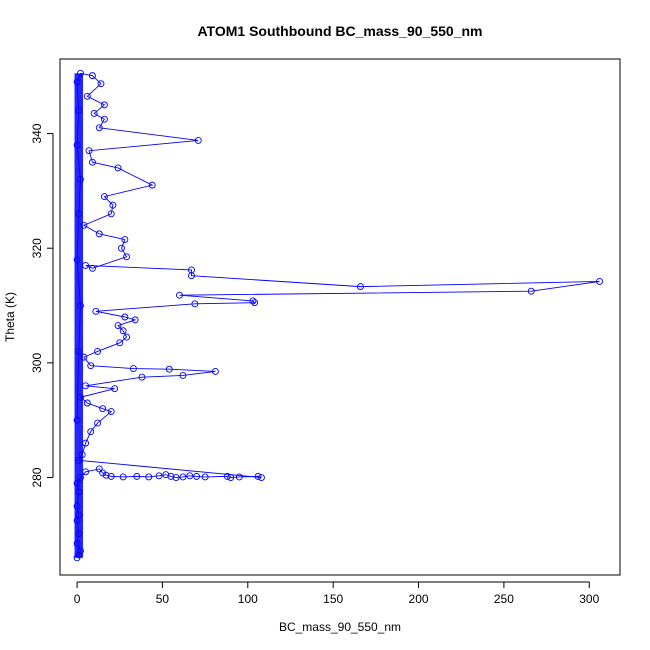 The width and height of the screenshot is (650, 650). Describe the element at coordinates (37, 477) in the screenshot. I see `y-tick-label: 280` at that location.